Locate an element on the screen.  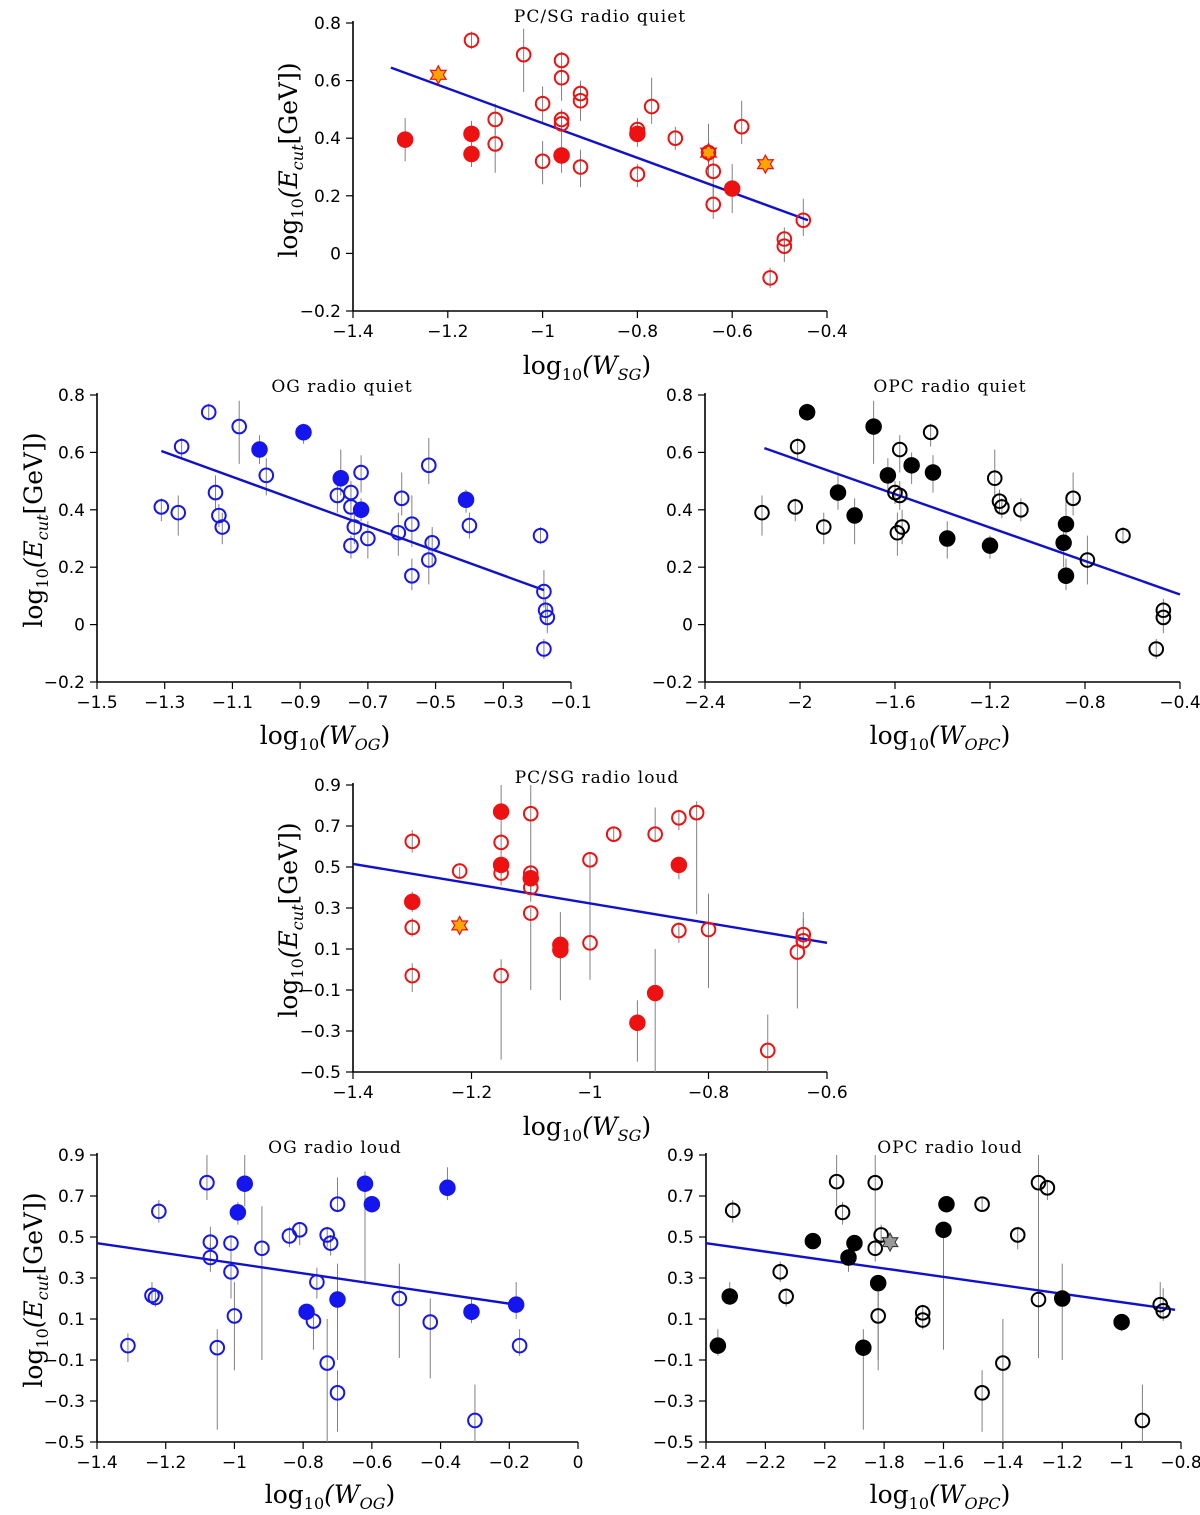
x-tick-label: −1.2 is located at coordinates (165, 1463).